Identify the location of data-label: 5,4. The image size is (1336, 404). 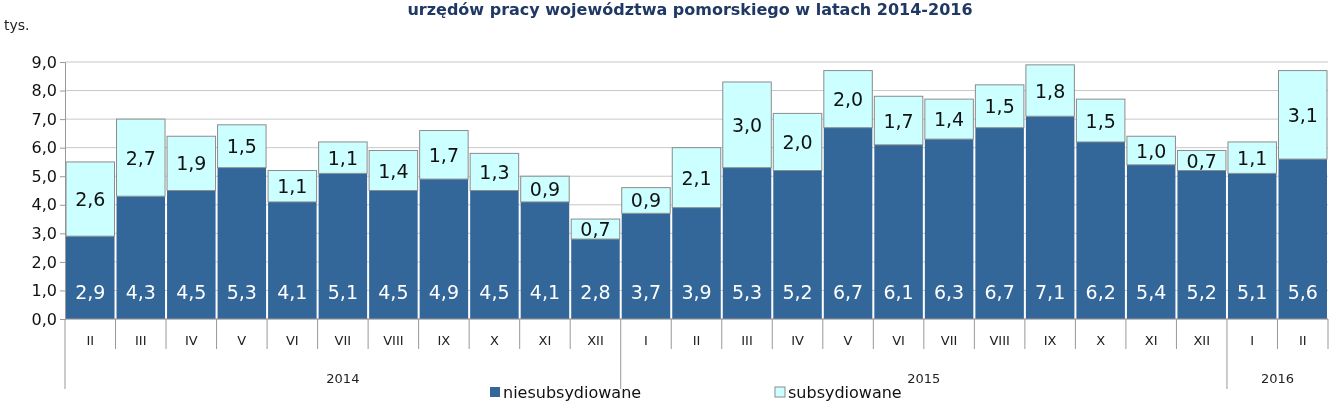
(1151, 292).